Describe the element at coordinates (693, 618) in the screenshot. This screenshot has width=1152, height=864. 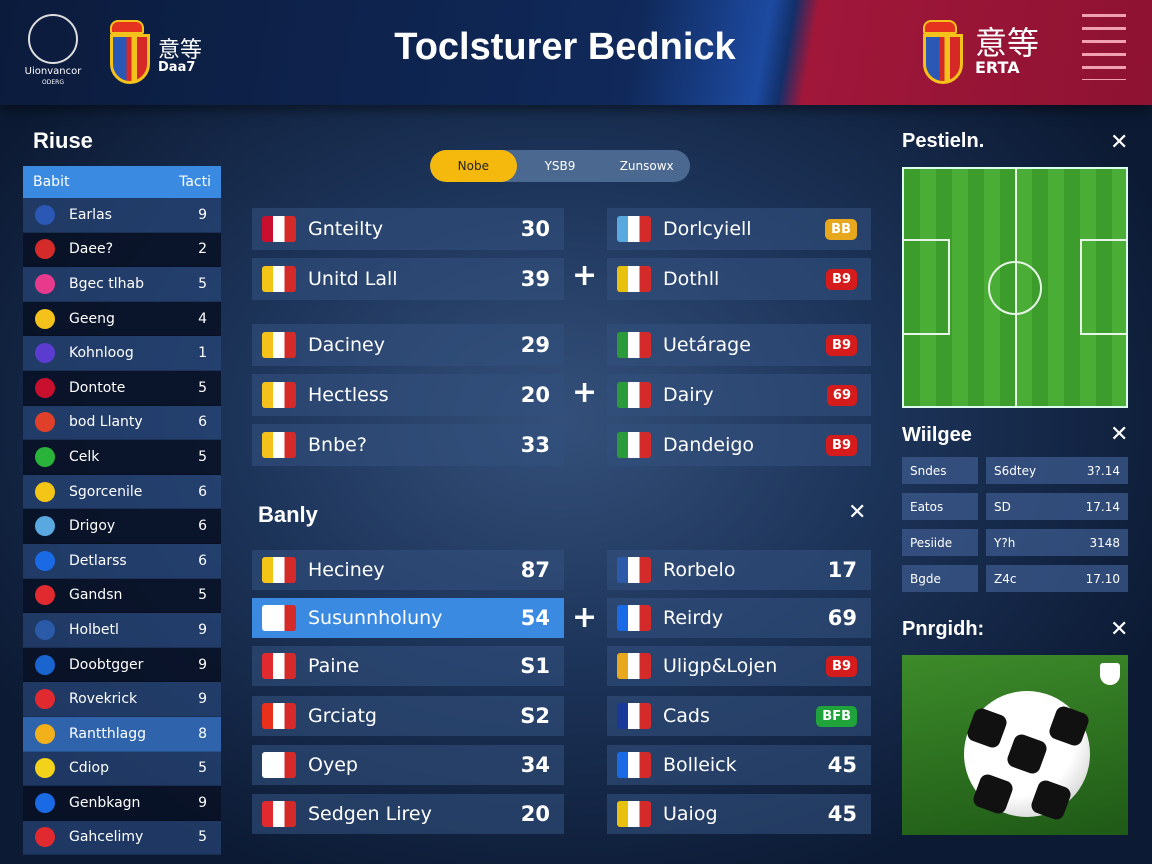
I see `team-name: Reirdy` at that location.